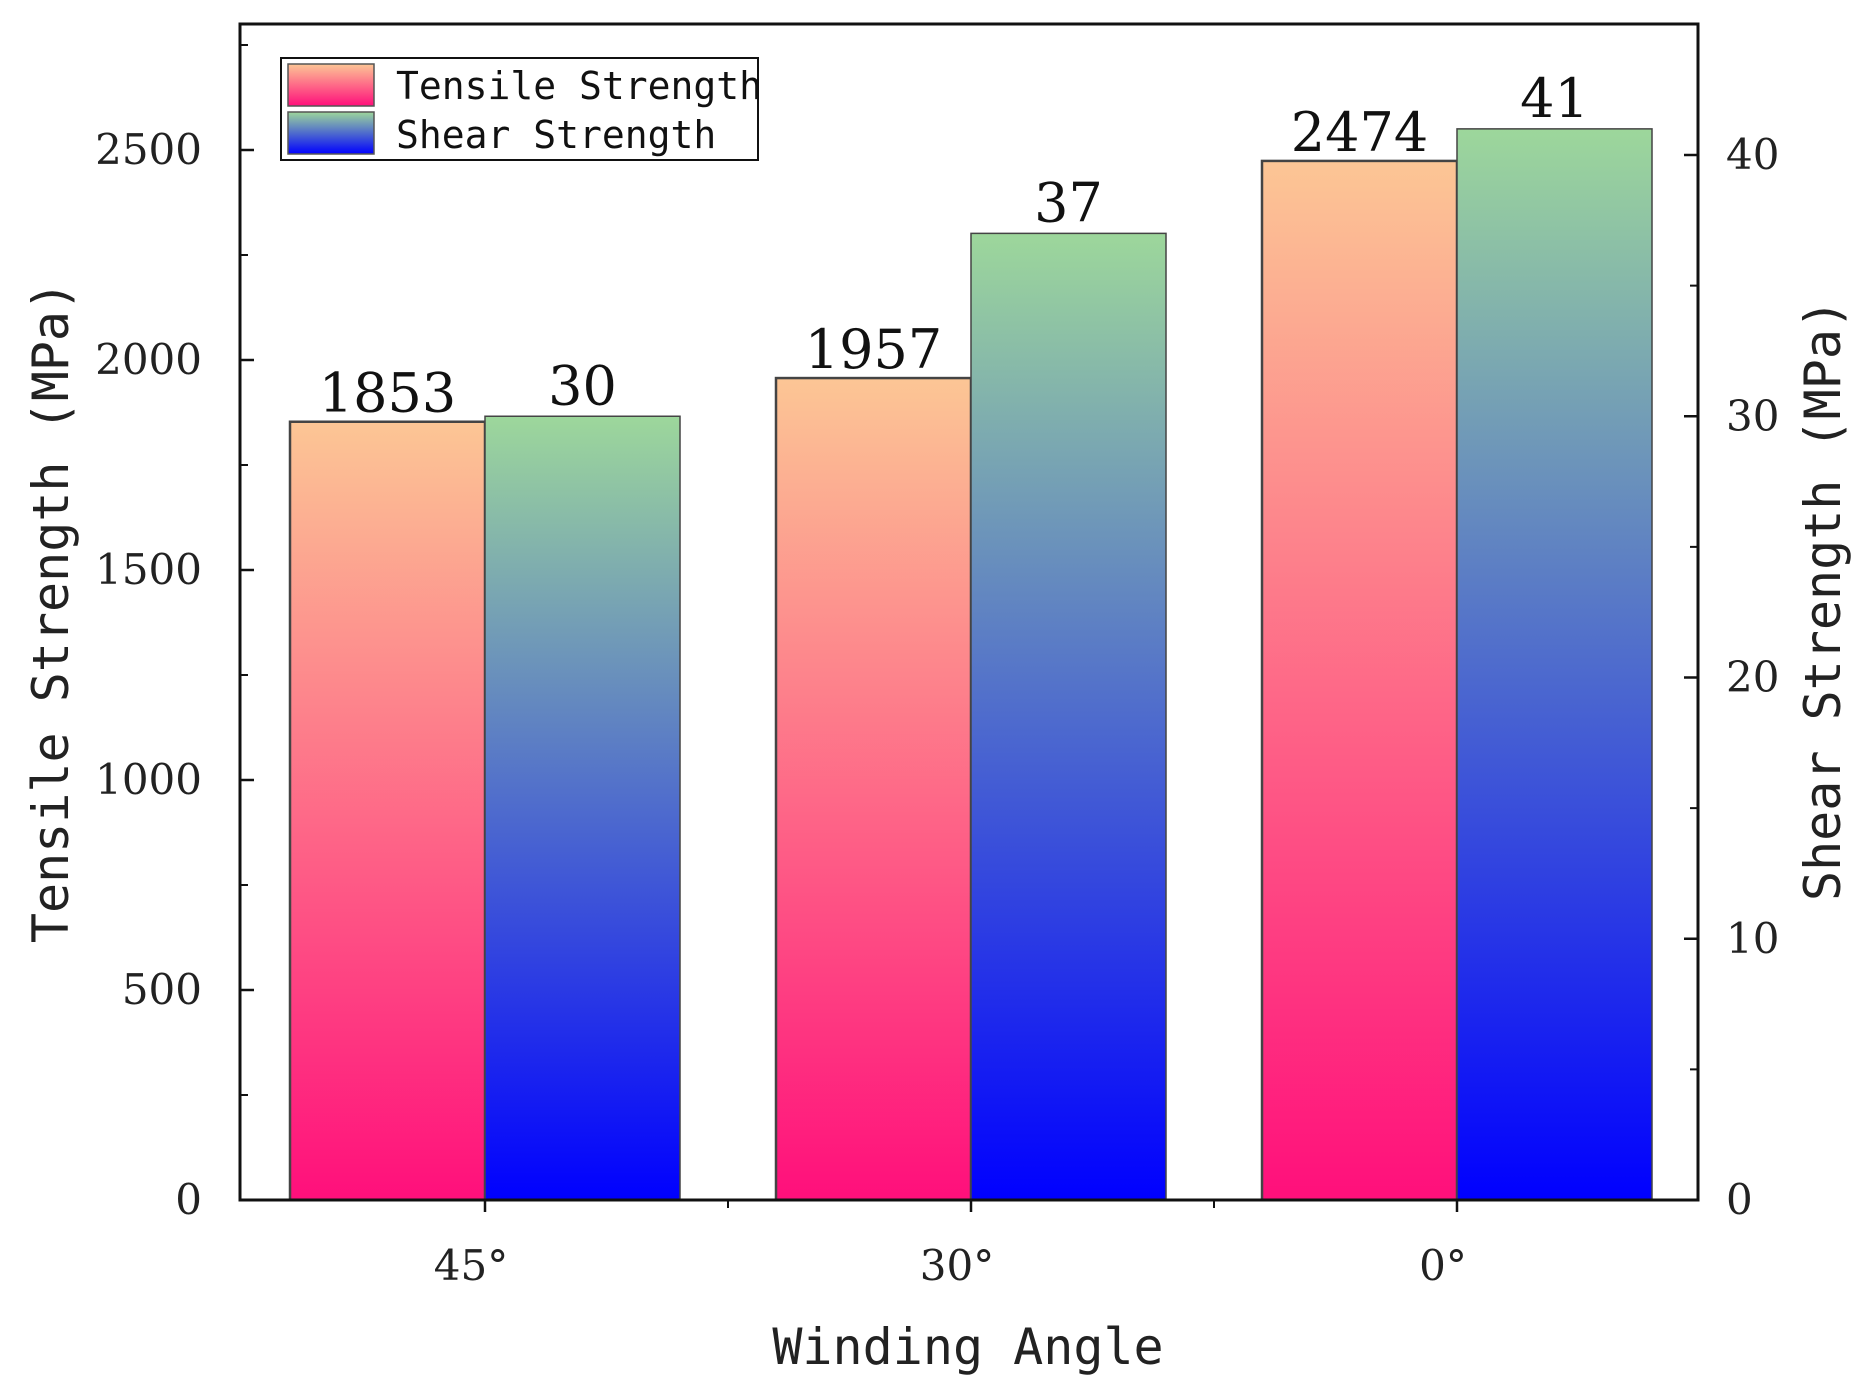 The height and width of the screenshot is (1393, 1871). I want to click on right-tick-label: 0, so click(1739, 1199).